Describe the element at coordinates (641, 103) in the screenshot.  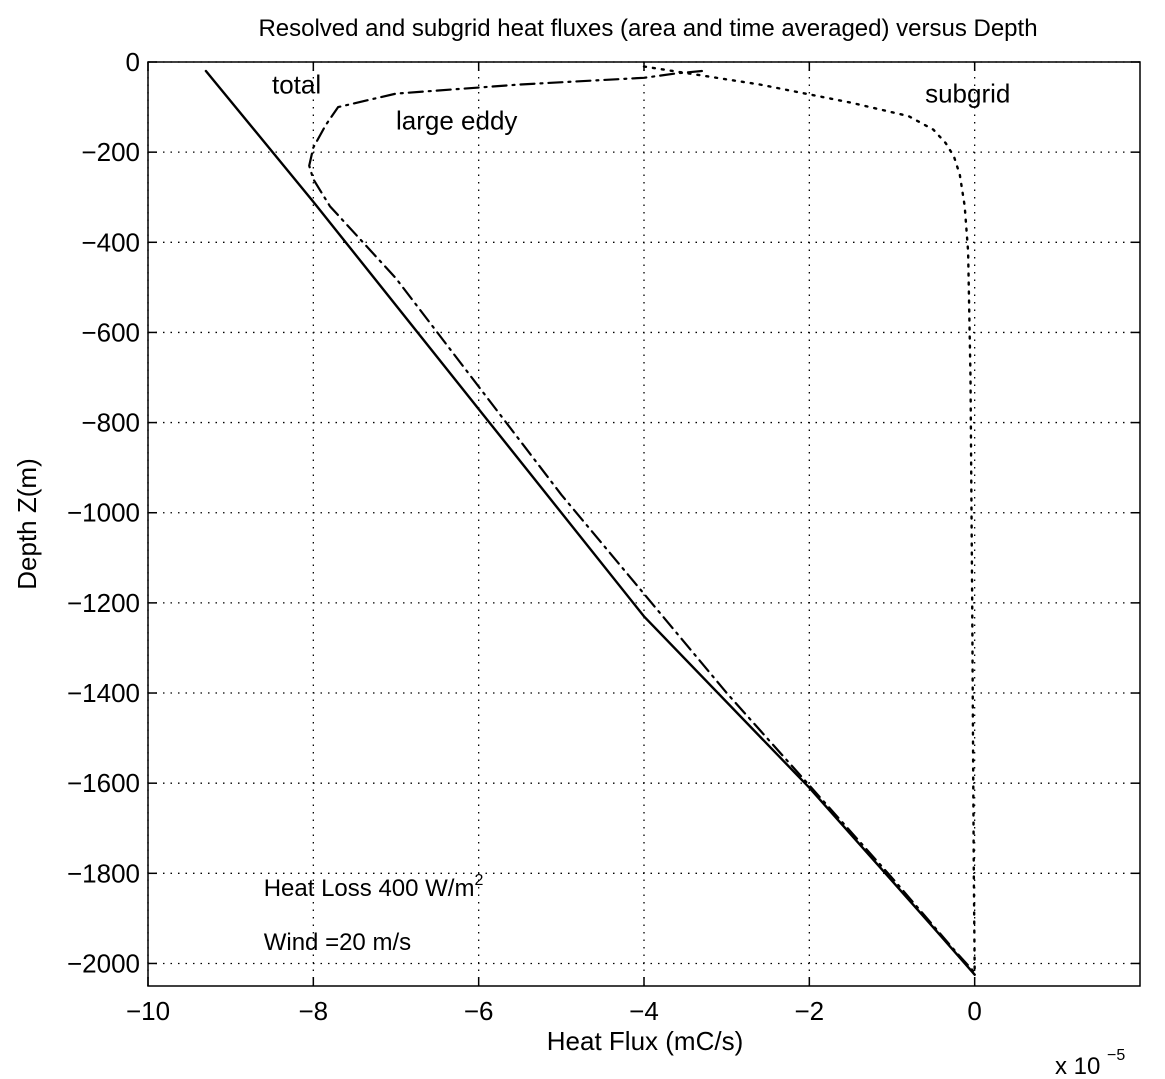
I see `annotations: total large eddy subgrid` at that location.